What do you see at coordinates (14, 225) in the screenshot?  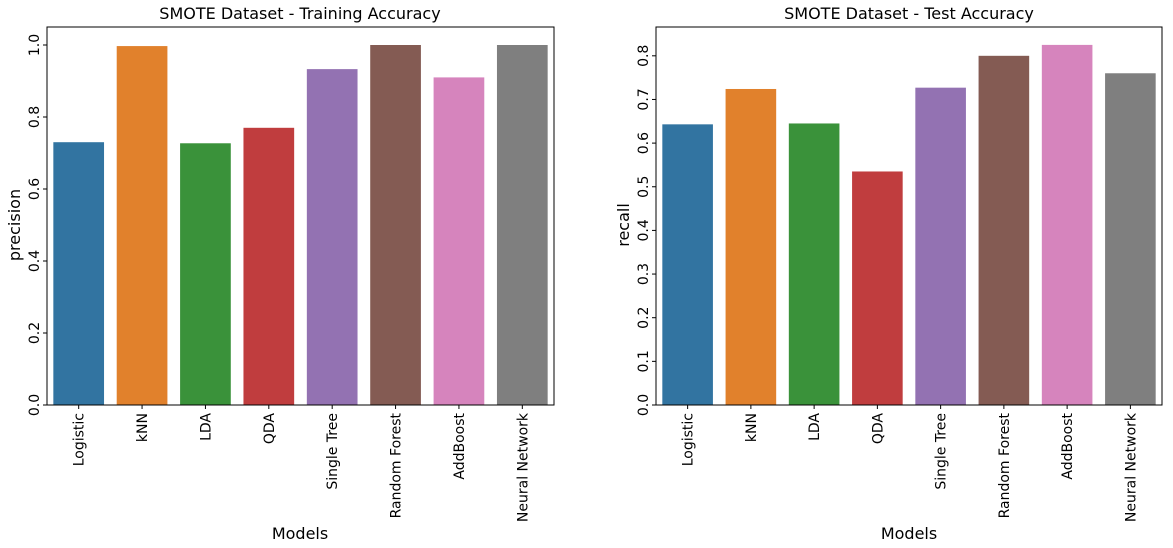 I see `y-axis-label: precision` at bounding box center [14, 225].